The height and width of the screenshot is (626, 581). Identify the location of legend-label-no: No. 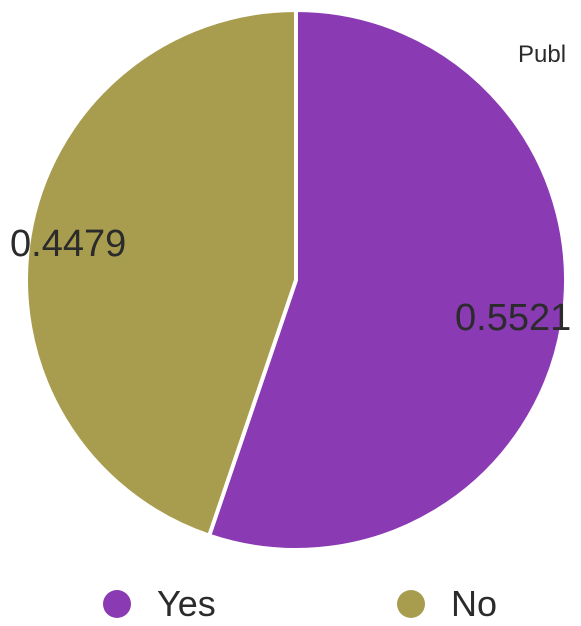
(474, 603).